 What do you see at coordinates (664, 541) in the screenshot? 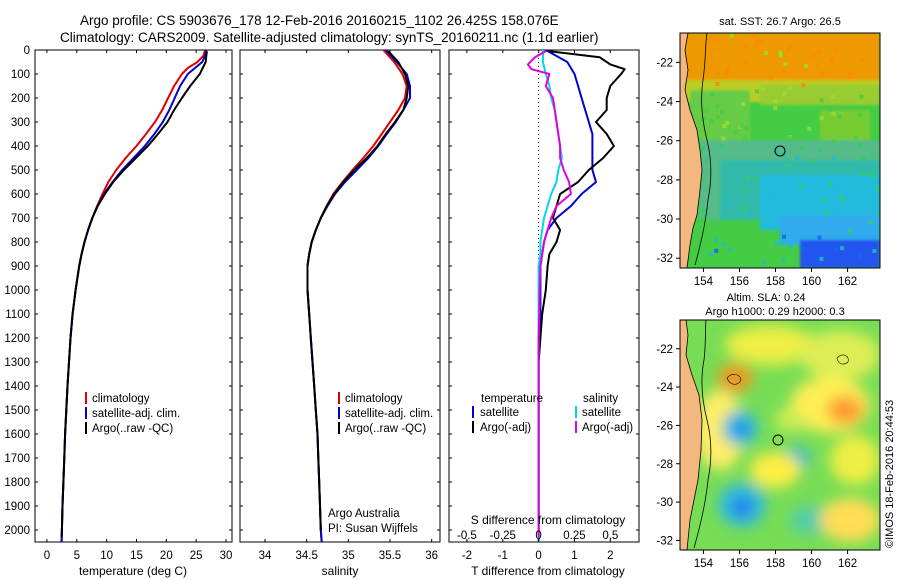
I see `map-y-tick-label: -32` at bounding box center [664, 541].